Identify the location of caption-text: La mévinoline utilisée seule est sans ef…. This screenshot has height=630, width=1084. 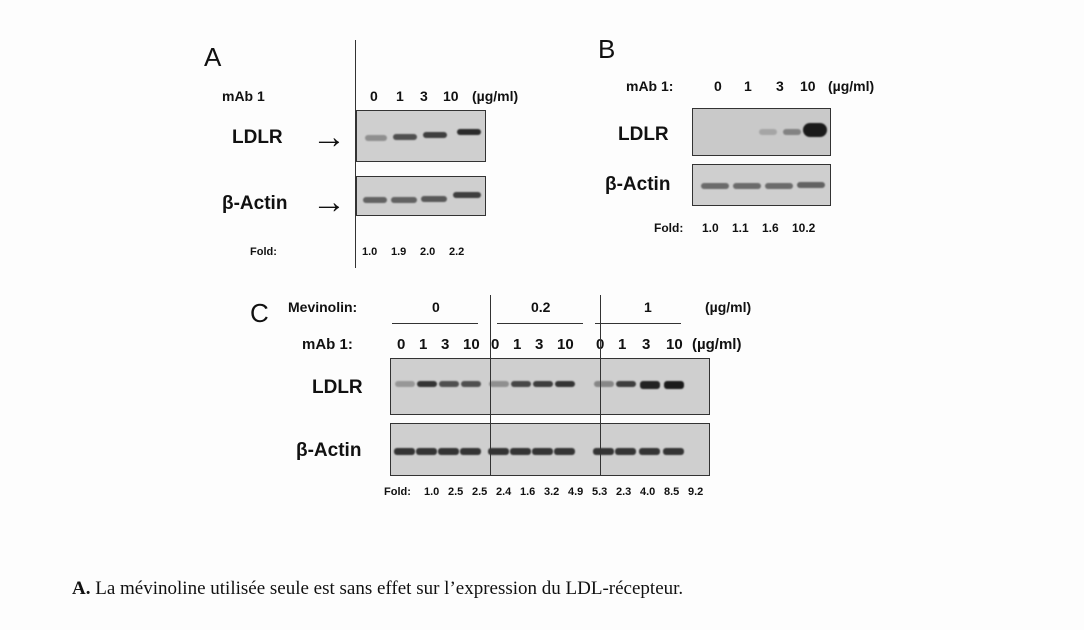
(389, 588).